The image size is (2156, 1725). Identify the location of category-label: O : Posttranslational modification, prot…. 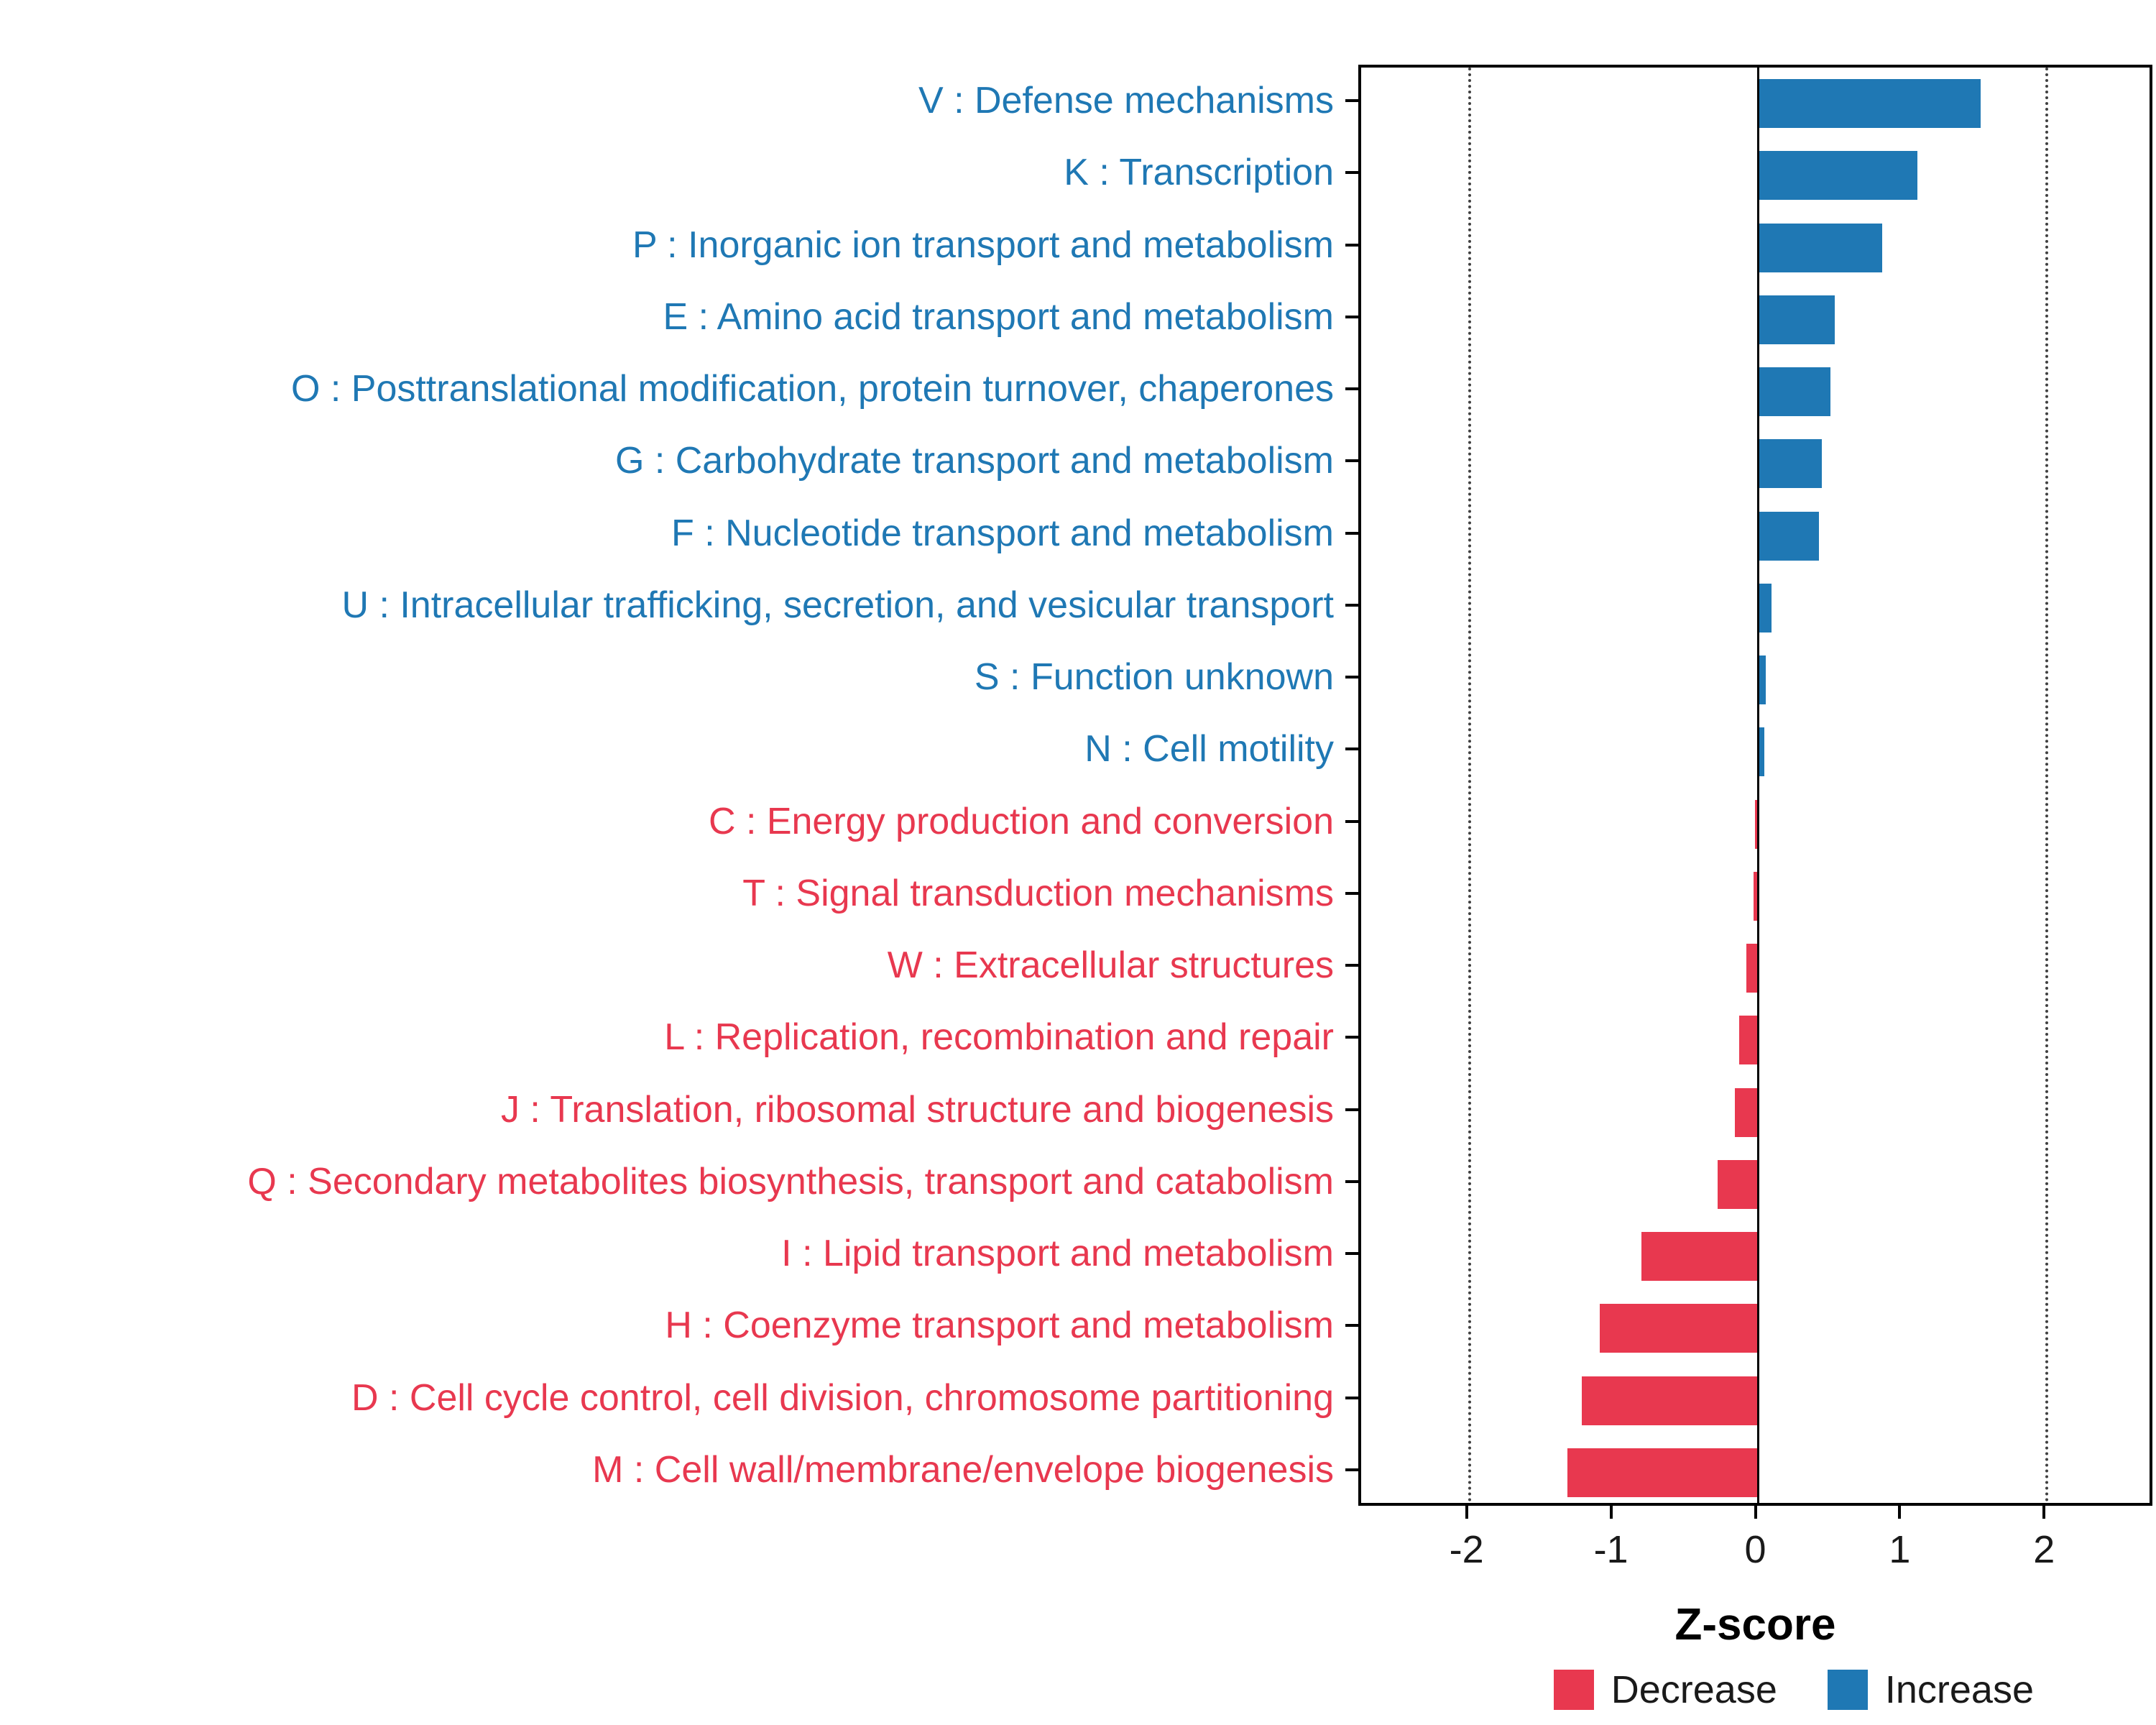
(812, 389).